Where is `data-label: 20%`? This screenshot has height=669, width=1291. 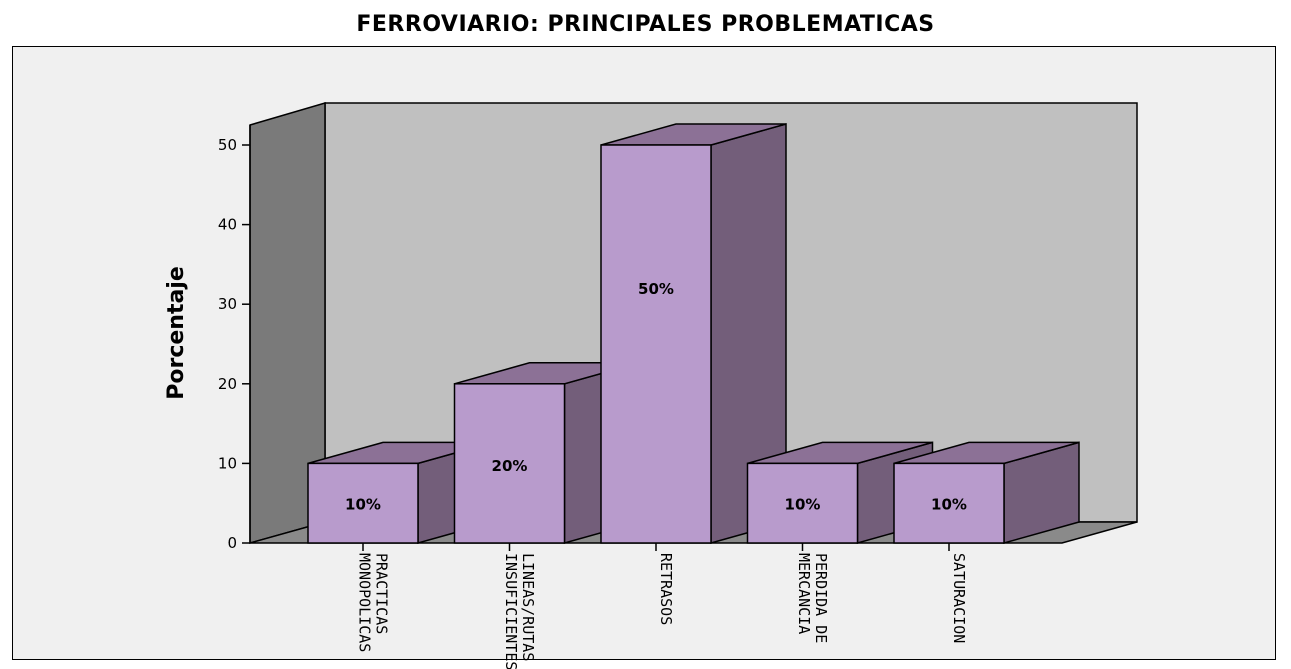 data-label: 20% is located at coordinates (510, 466).